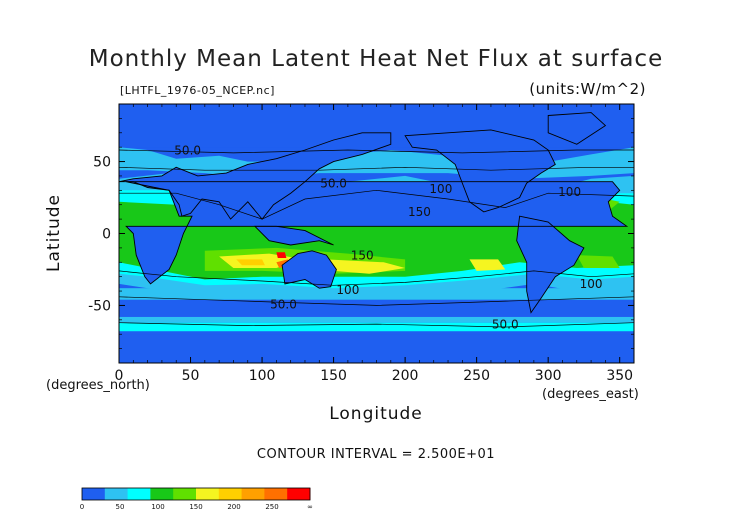 The image size is (752, 532). I want to click on x-tick-label: 250, so click(476, 376).